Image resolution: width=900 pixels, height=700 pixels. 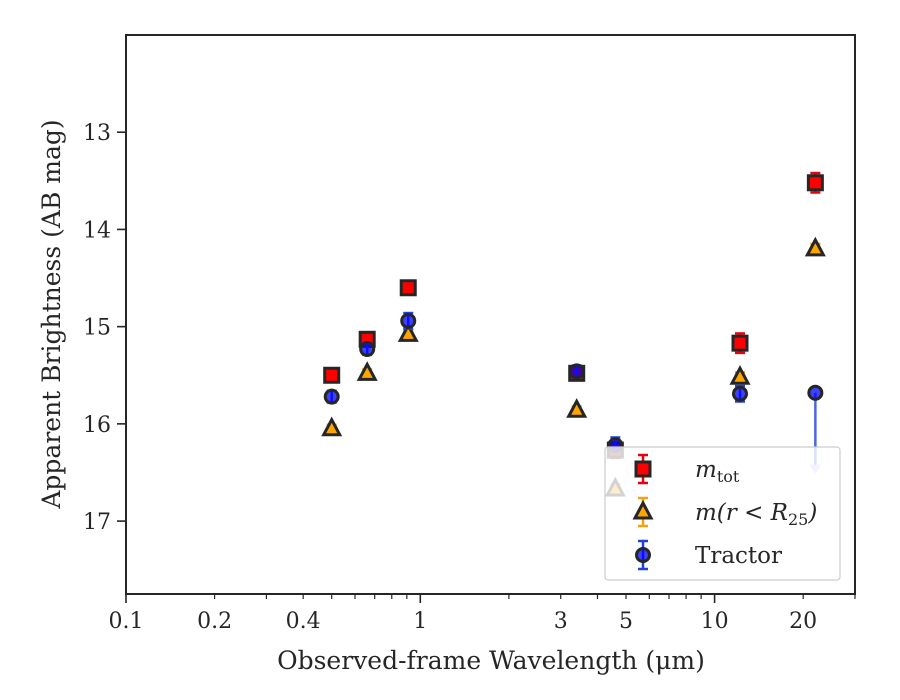 What do you see at coordinates (715, 621) in the screenshot?
I see `x-tick-label: 10` at bounding box center [715, 621].